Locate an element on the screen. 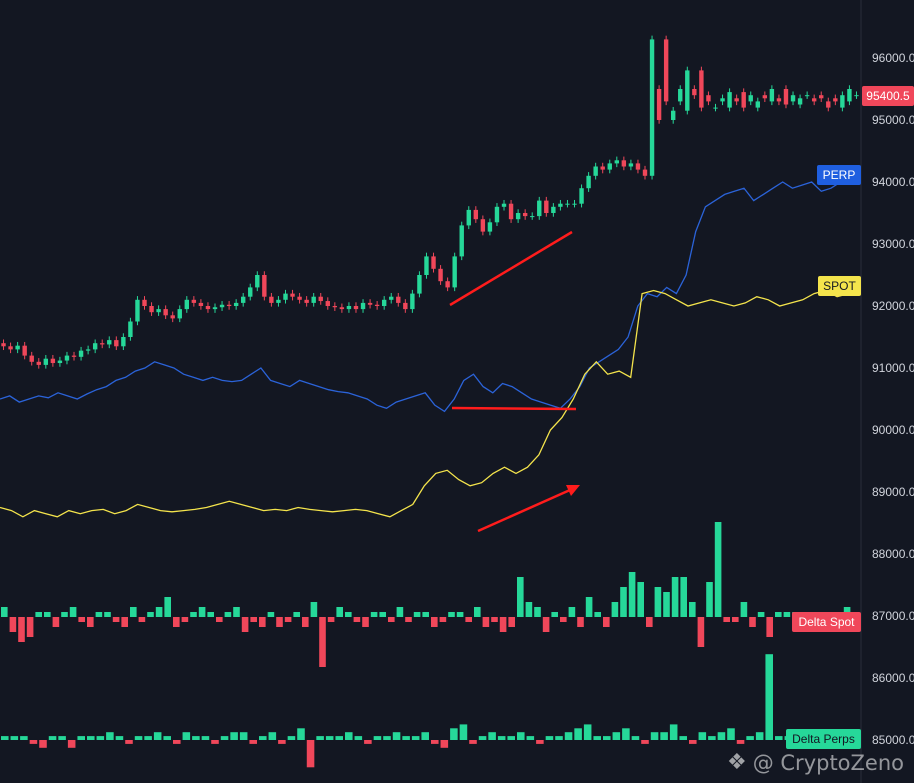  arrow-head-icon is located at coordinates (573, 490).